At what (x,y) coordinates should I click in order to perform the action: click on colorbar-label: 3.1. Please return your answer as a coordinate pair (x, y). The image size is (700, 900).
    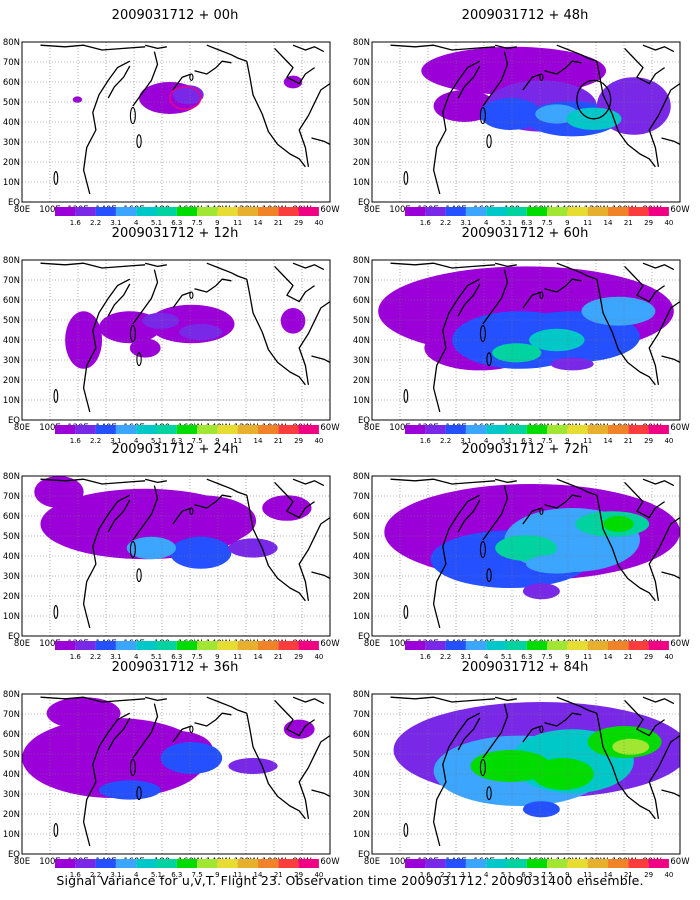
    Looking at the image, I should click on (115, 657).